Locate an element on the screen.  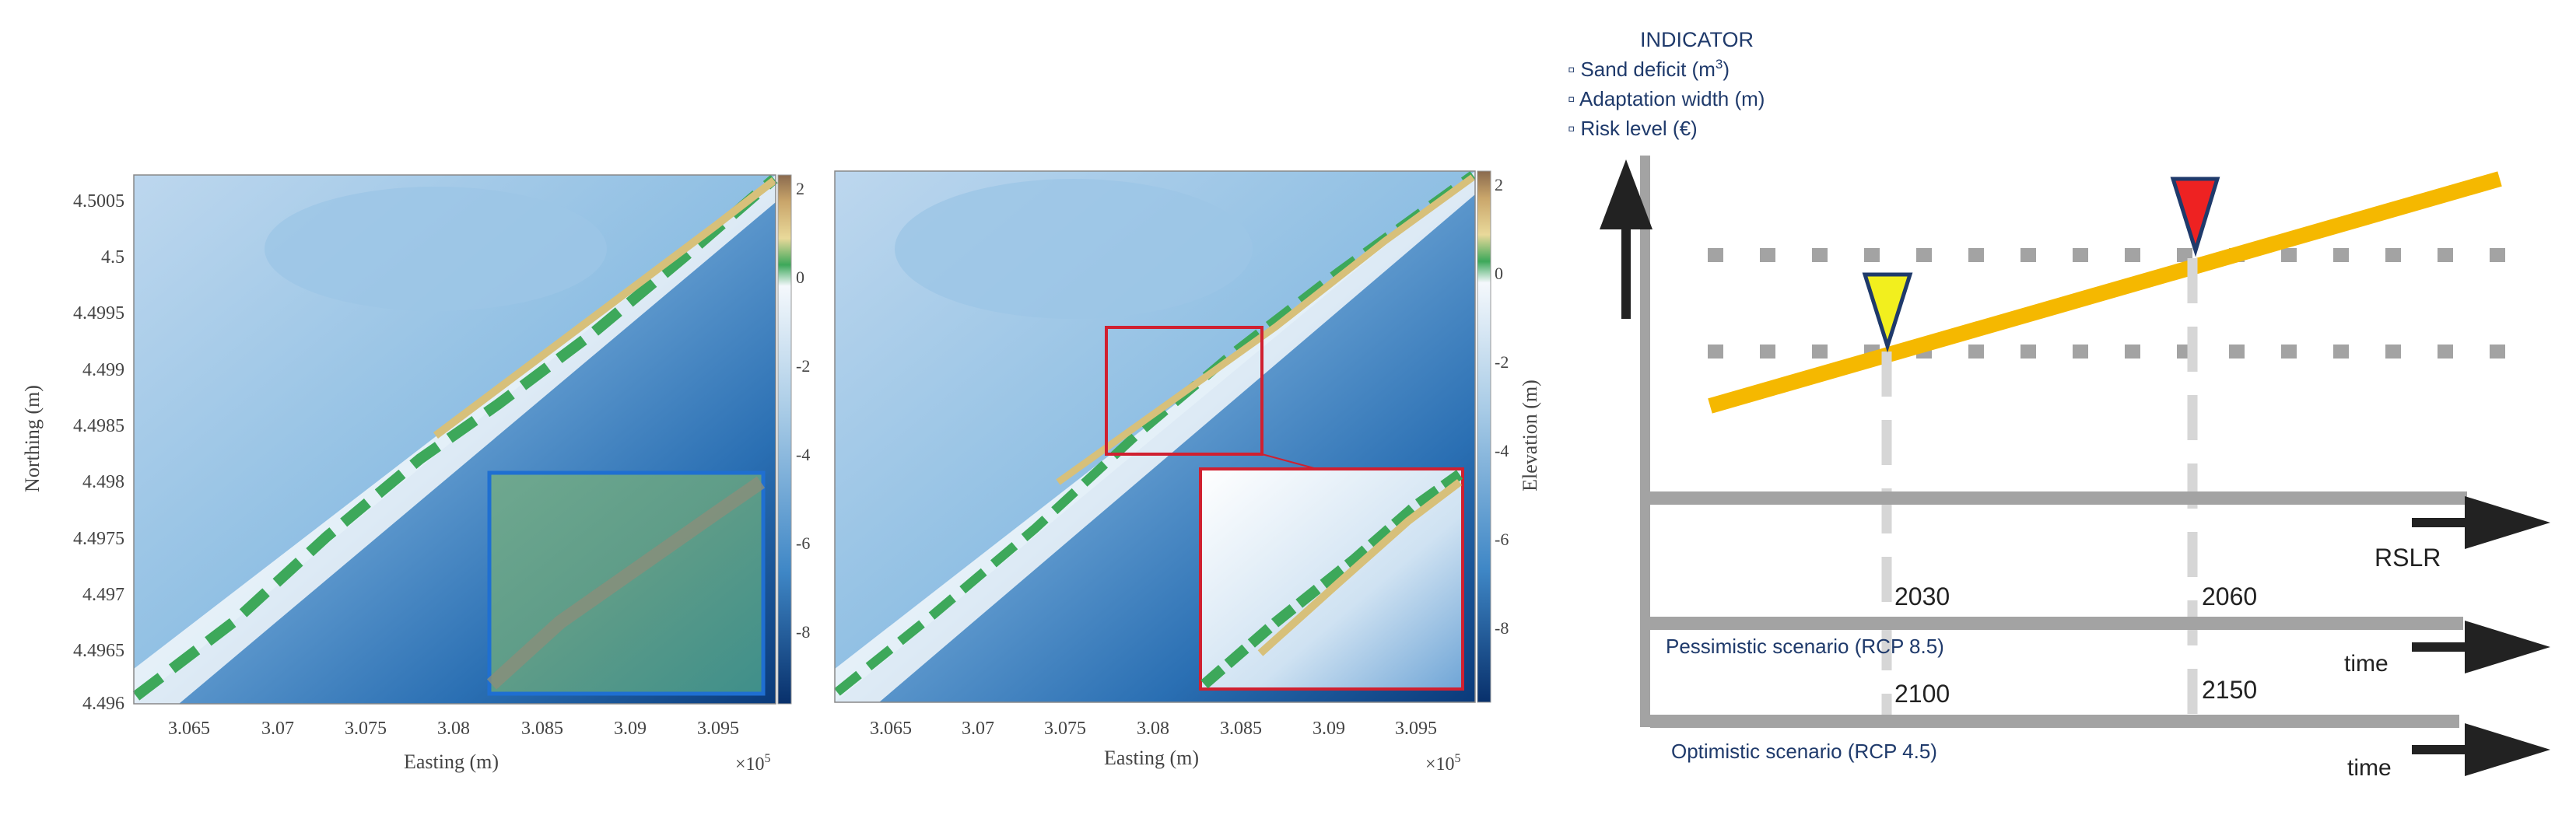
map-left-colorbar is located at coordinates (784, 439).